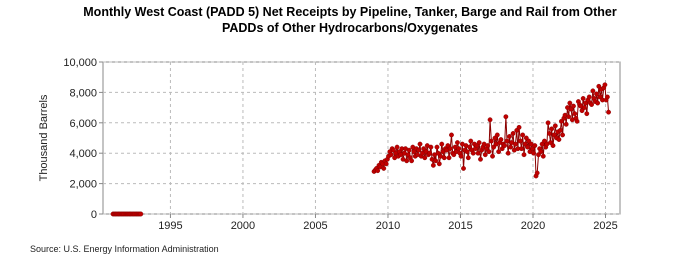  I want to click on x-tick-label: 2020, so click(533, 226).